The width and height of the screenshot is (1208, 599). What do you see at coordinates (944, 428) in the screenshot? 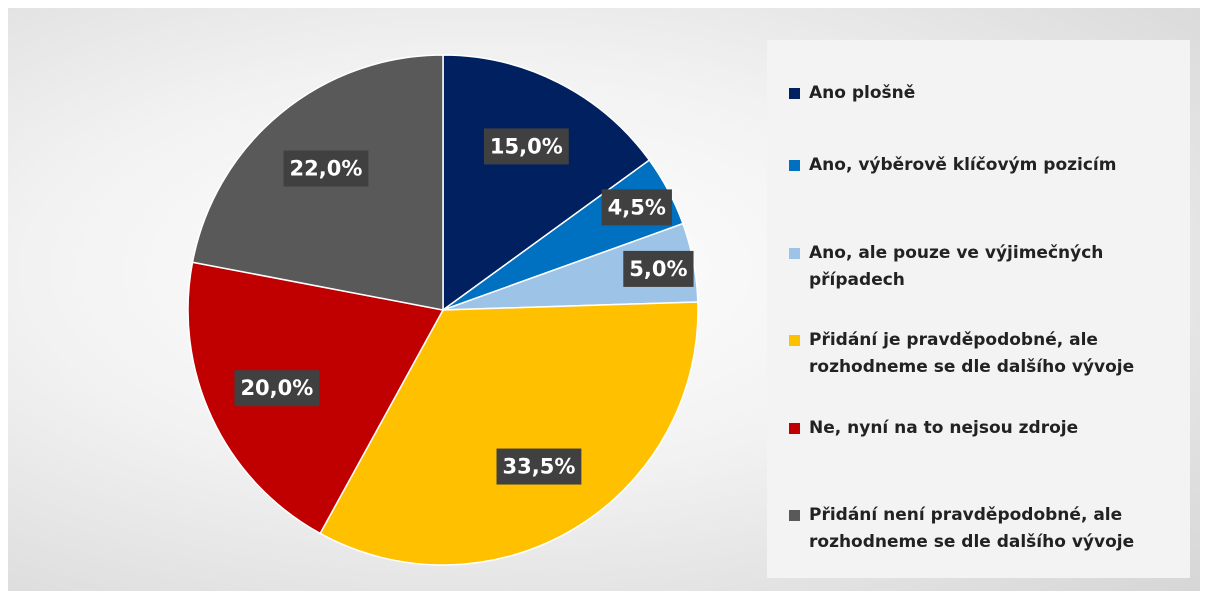
I see `legend-label: Ne, nyní na to nejsou zdroje` at bounding box center [944, 428].